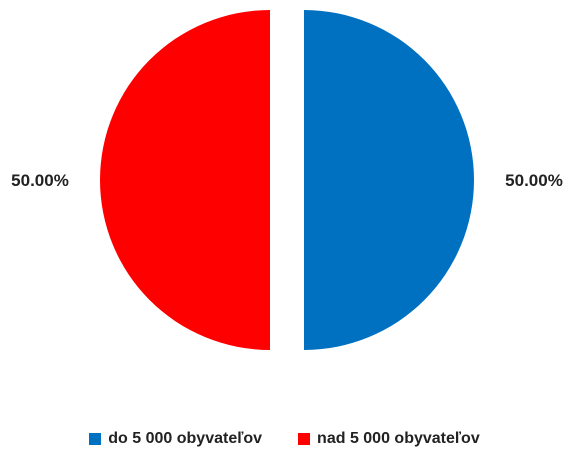 This screenshot has height=462, width=569. What do you see at coordinates (304, 439) in the screenshot?
I see `legend-swatch-red` at bounding box center [304, 439].